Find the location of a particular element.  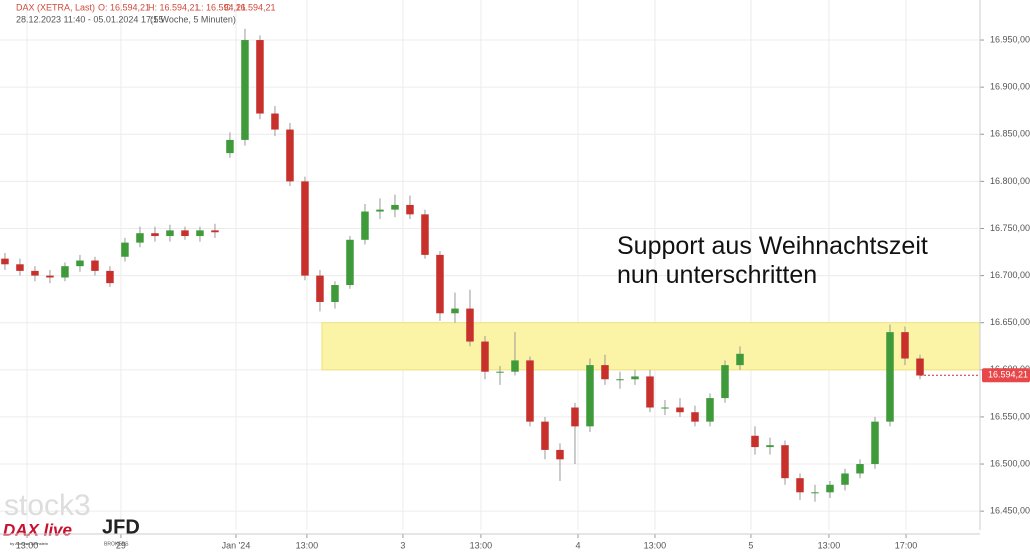

date-range: 28.12.2023 11:40 - 05.01.2024 17:55 is located at coordinates (89, 19).